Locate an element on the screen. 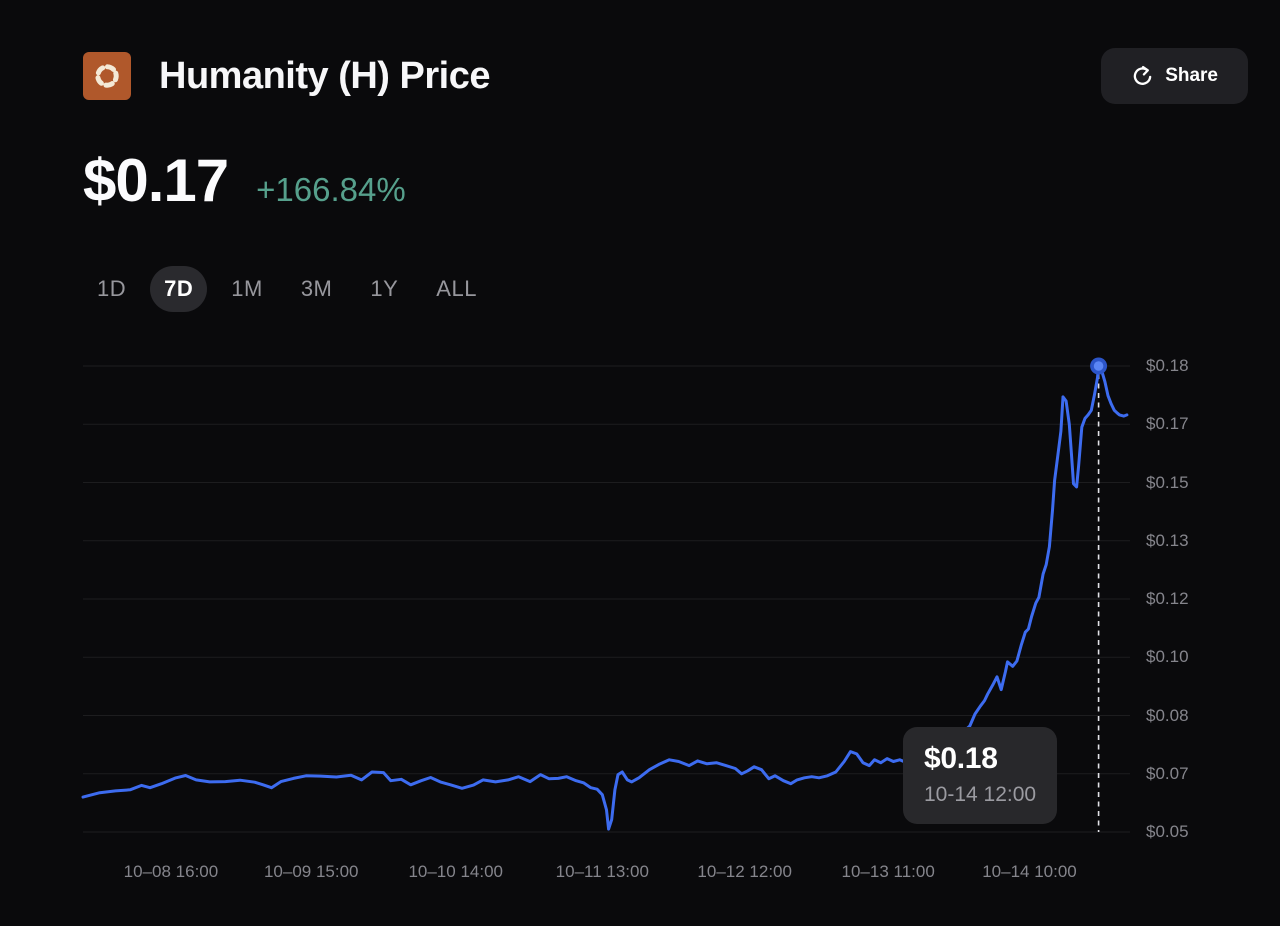  x-axis-label: 10–08 16:00 is located at coordinates (171, 871).